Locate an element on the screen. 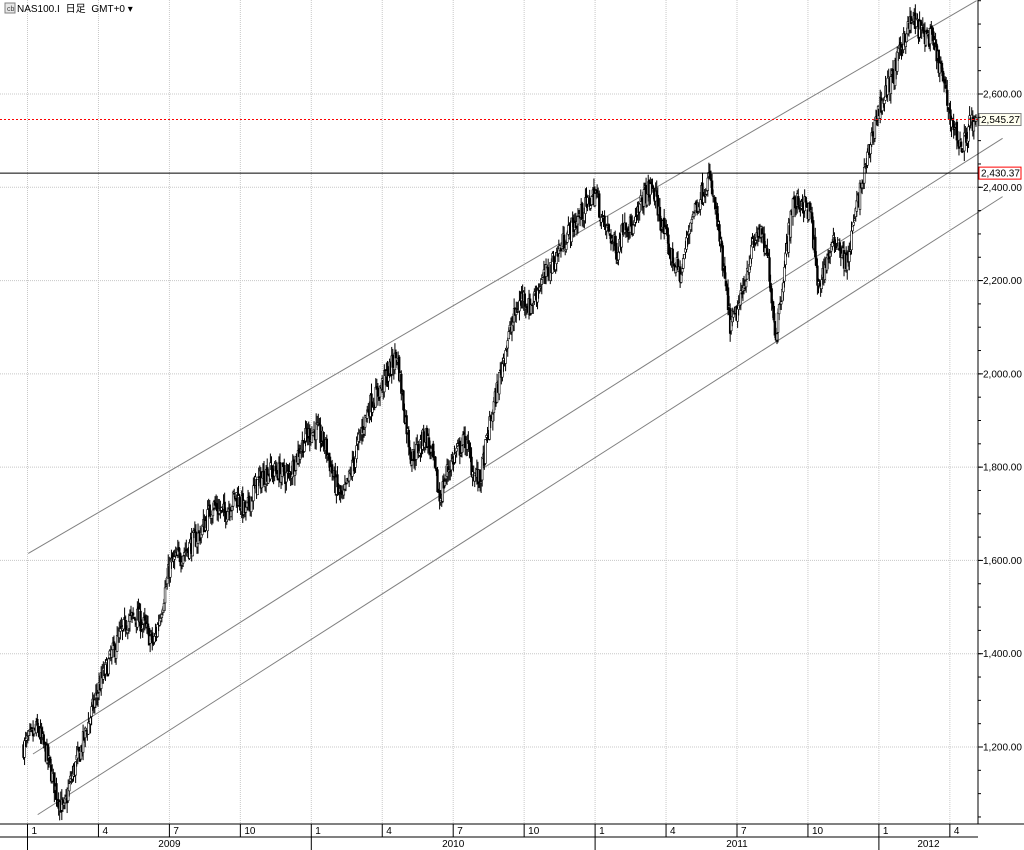  chart-header: cb NAS100.I 日足 GMT+0 ▾ is located at coordinates (68, 8).